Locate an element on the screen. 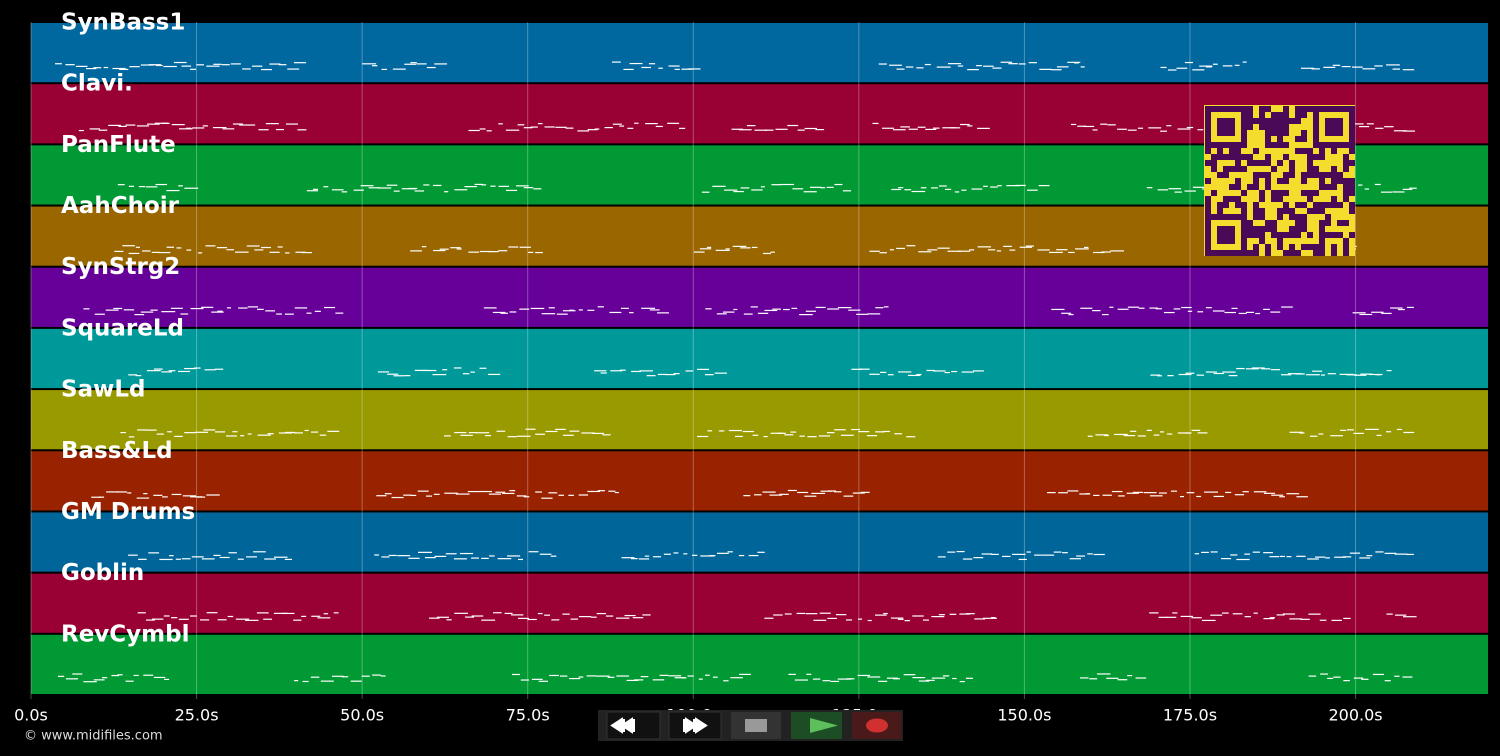  transport-controls is located at coordinates (750, 725).